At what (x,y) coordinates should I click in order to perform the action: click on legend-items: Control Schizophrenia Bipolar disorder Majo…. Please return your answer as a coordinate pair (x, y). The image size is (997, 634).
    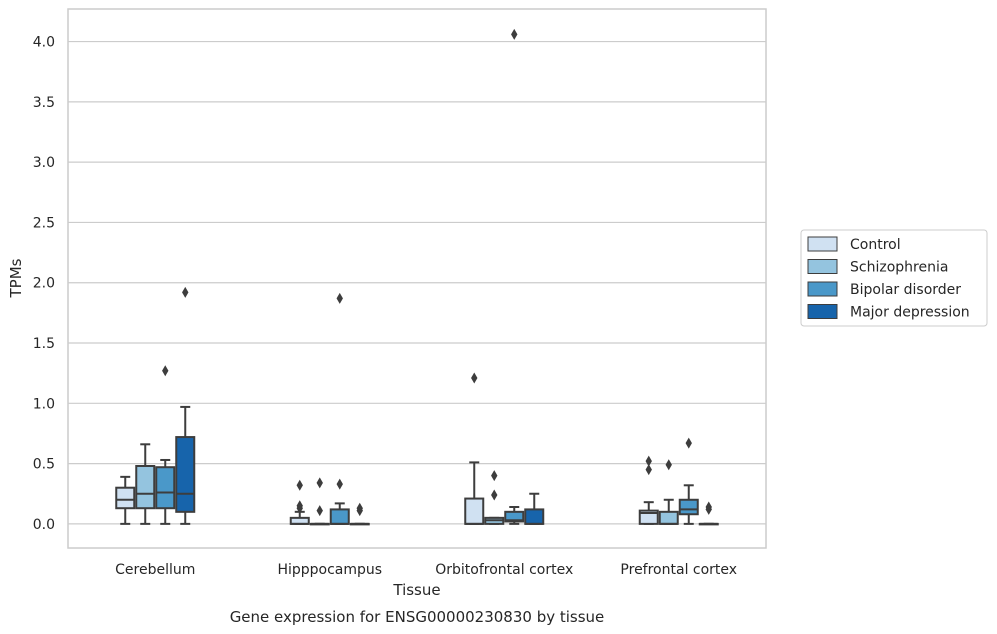
    Looking at the image, I should click on (888, 278).